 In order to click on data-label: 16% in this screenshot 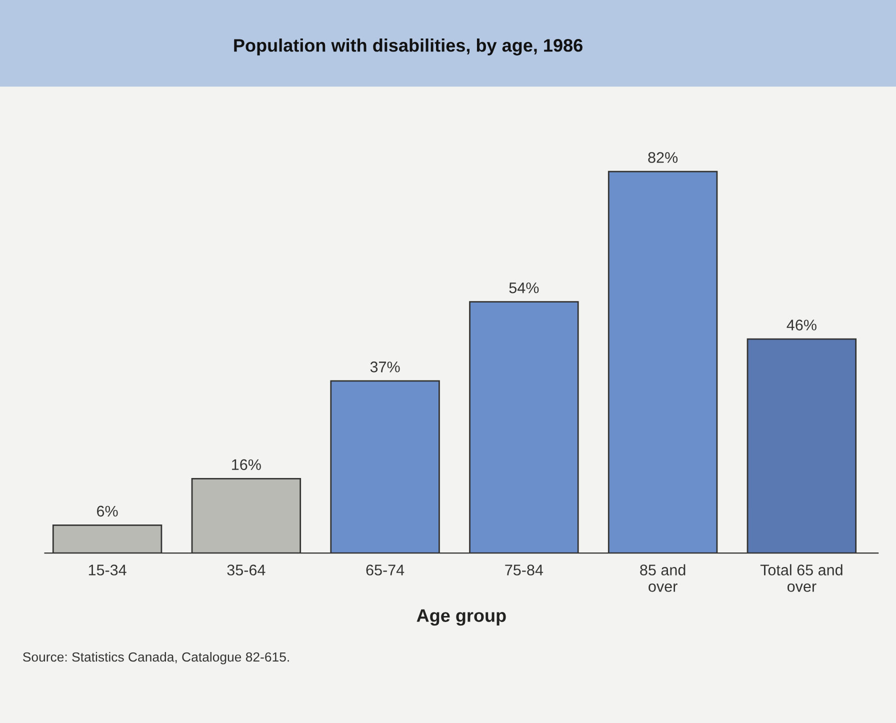, I will do `click(246, 464)`.